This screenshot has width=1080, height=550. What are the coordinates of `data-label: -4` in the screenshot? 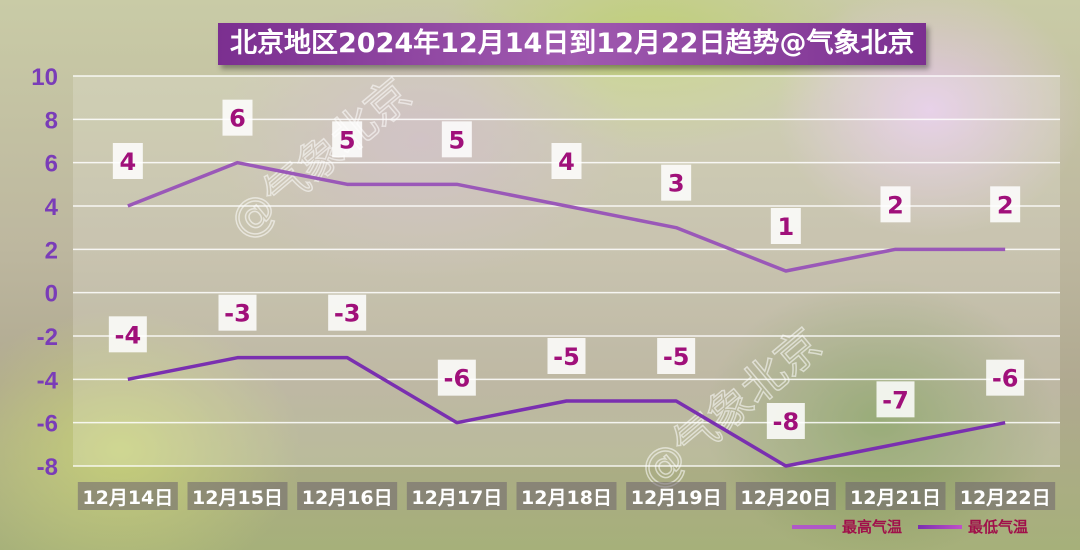 It's located at (127, 335).